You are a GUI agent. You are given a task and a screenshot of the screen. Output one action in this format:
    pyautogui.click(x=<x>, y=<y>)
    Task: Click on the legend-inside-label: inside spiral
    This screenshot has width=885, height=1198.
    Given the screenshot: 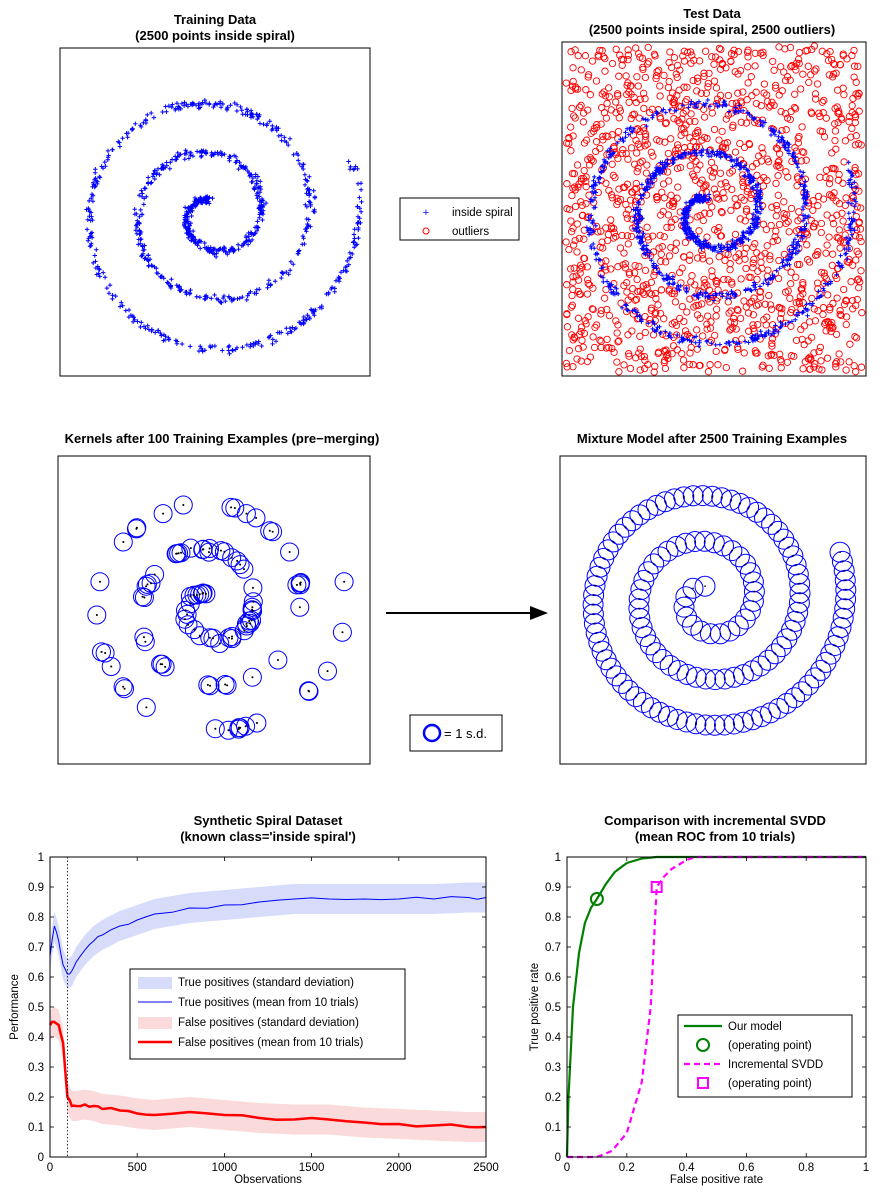 What is the action you would take?
    pyautogui.click(x=482, y=213)
    